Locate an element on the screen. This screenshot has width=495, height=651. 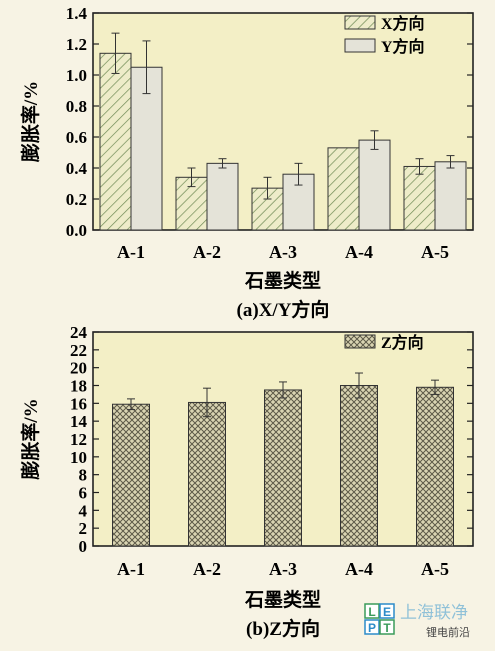
bar-Z方向-A-3 is located at coordinates (283, 468).